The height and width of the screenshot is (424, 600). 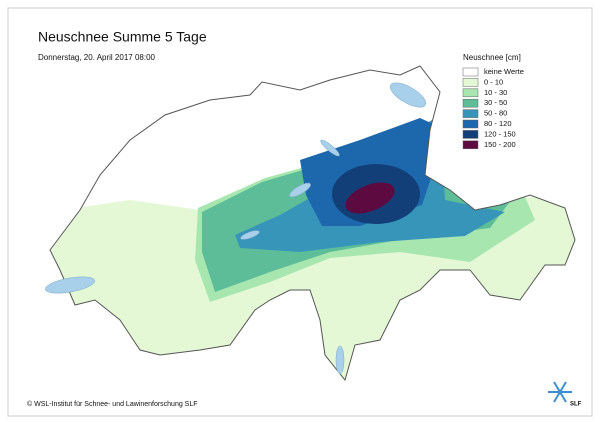 What do you see at coordinates (495, 102) in the screenshot?
I see `legend-label: 30 - 50` at bounding box center [495, 102].